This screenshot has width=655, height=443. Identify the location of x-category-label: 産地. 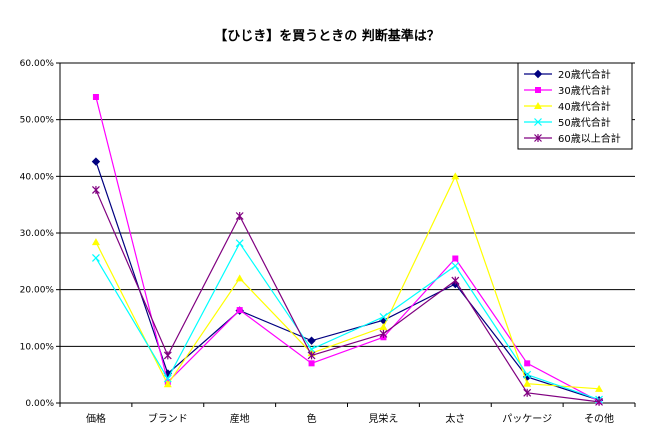
(240, 418).